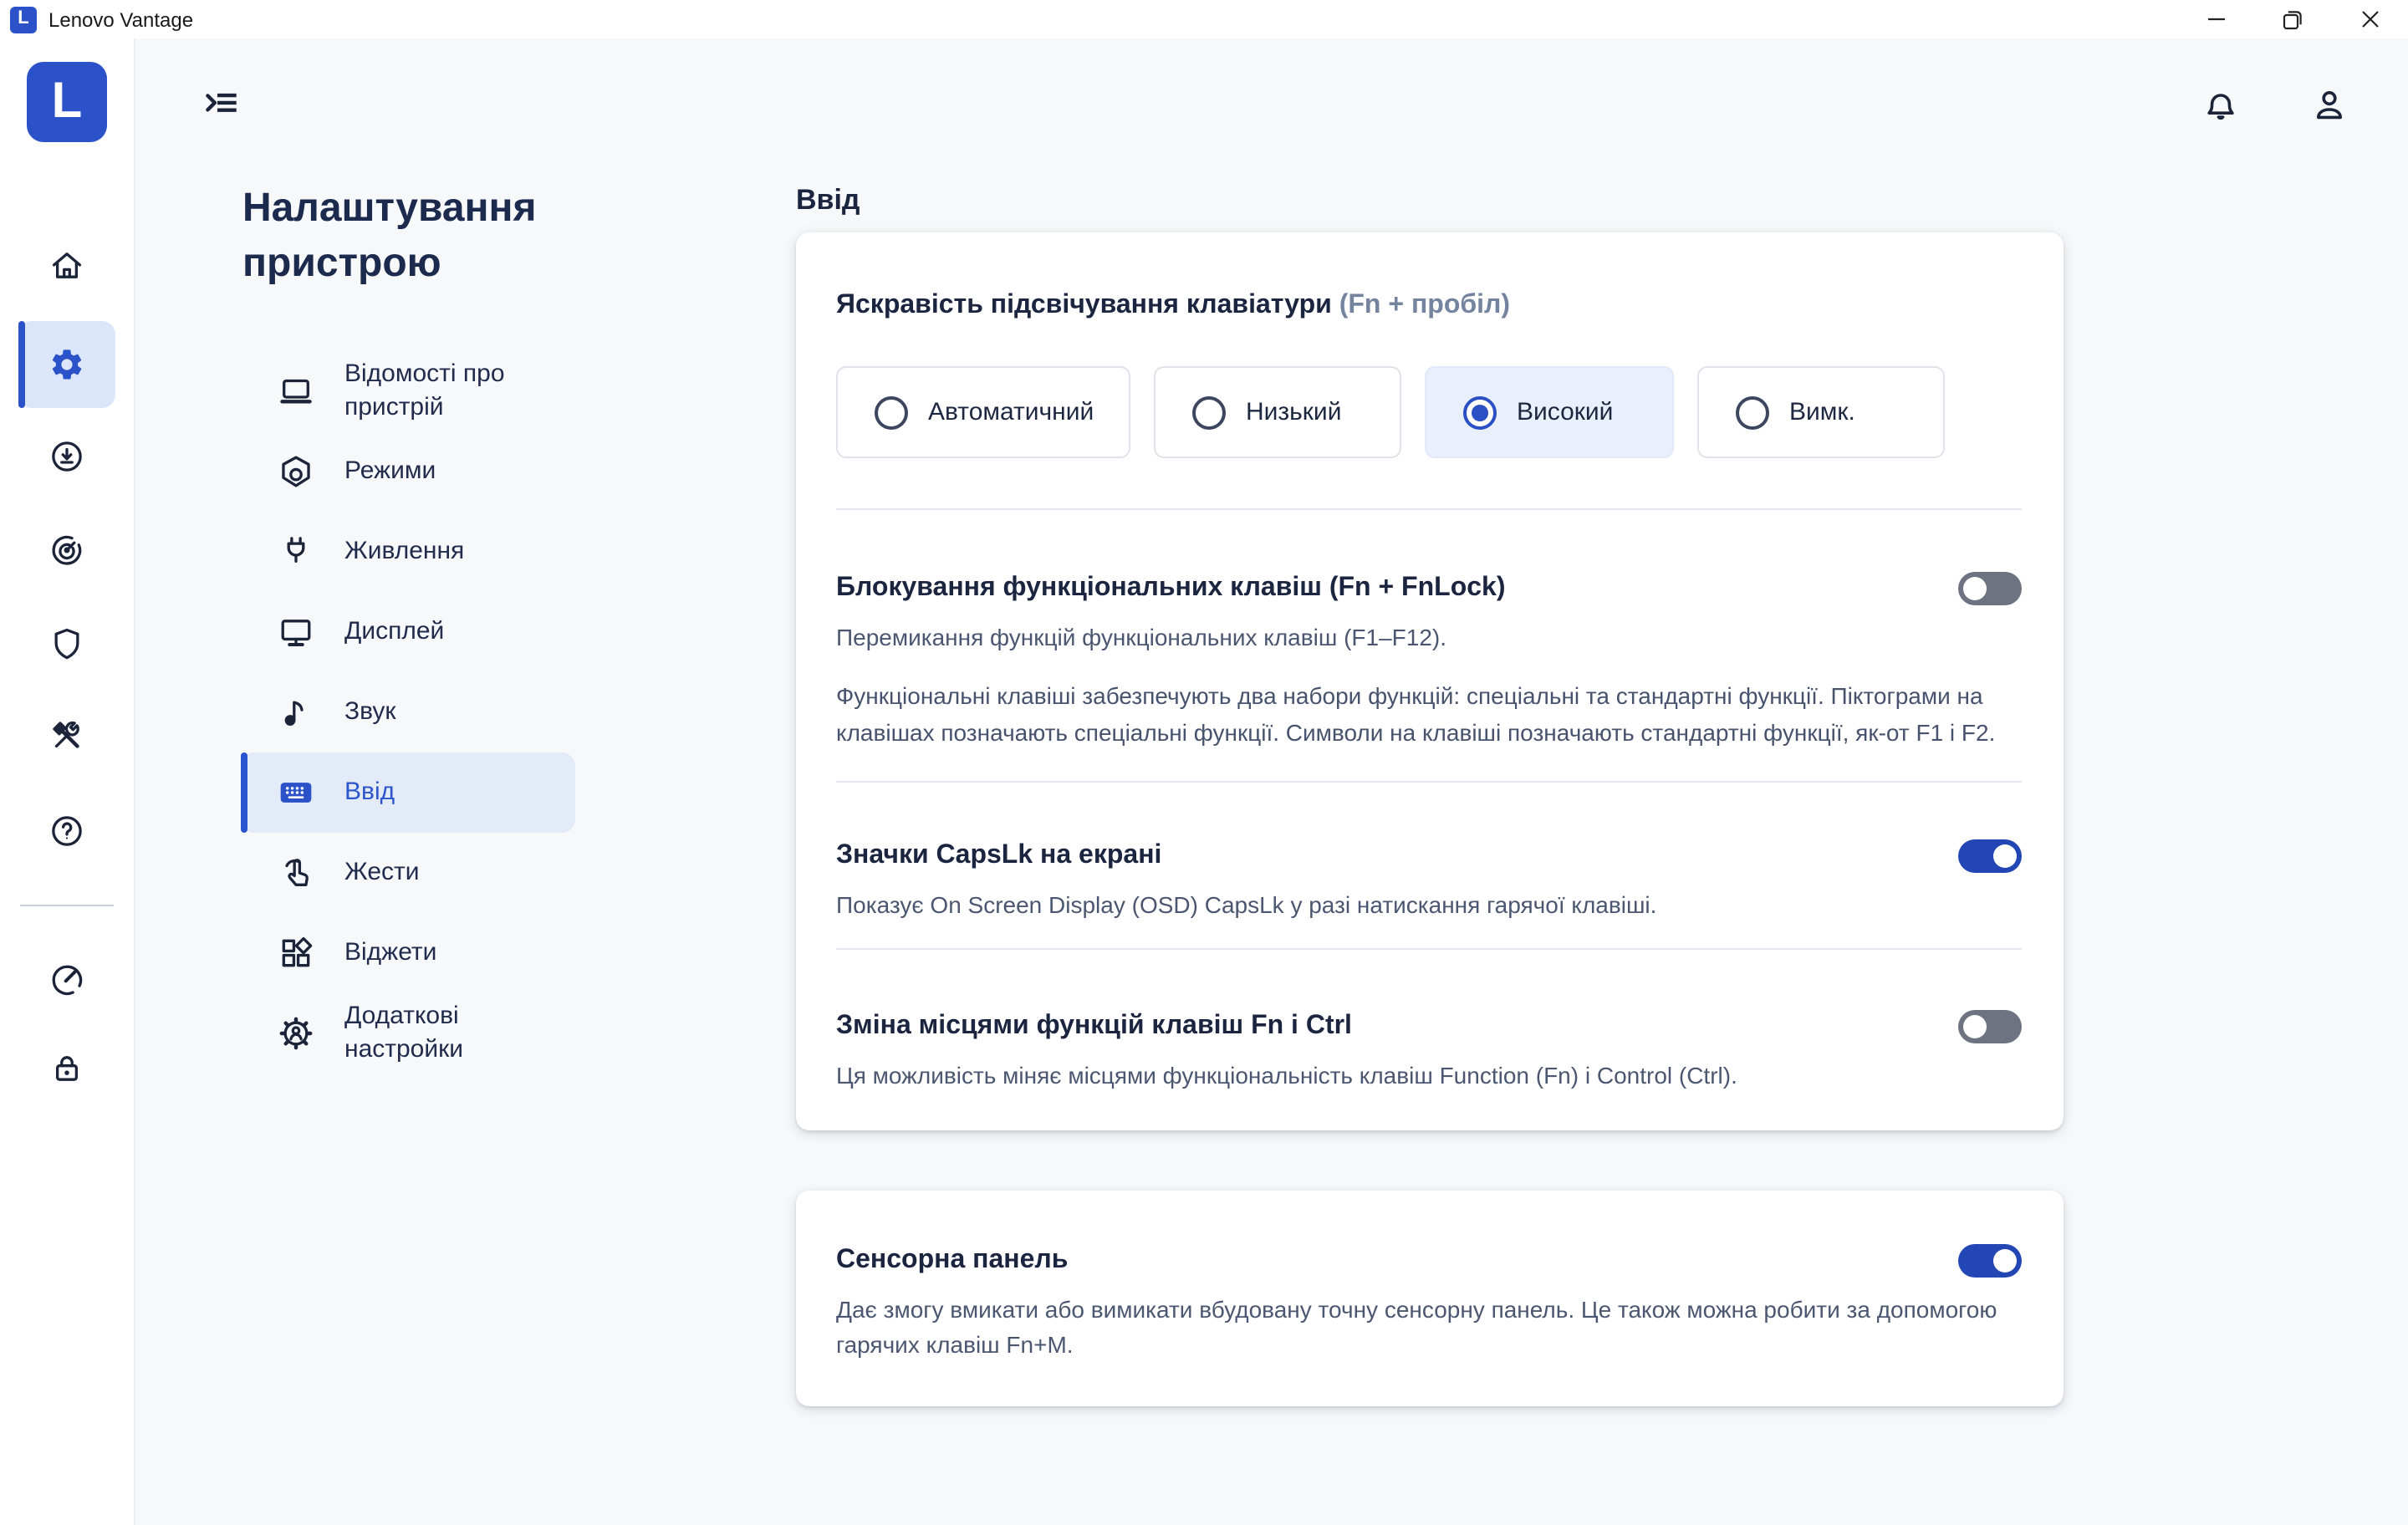  What do you see at coordinates (121, 19) in the screenshot?
I see `app-title: Lenovo Vantage` at bounding box center [121, 19].